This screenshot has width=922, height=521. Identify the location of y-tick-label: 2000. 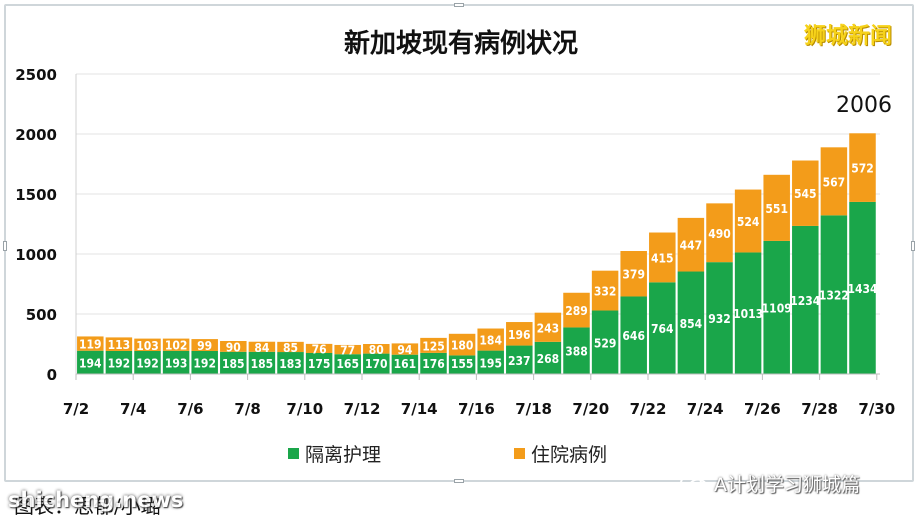
(36, 135).